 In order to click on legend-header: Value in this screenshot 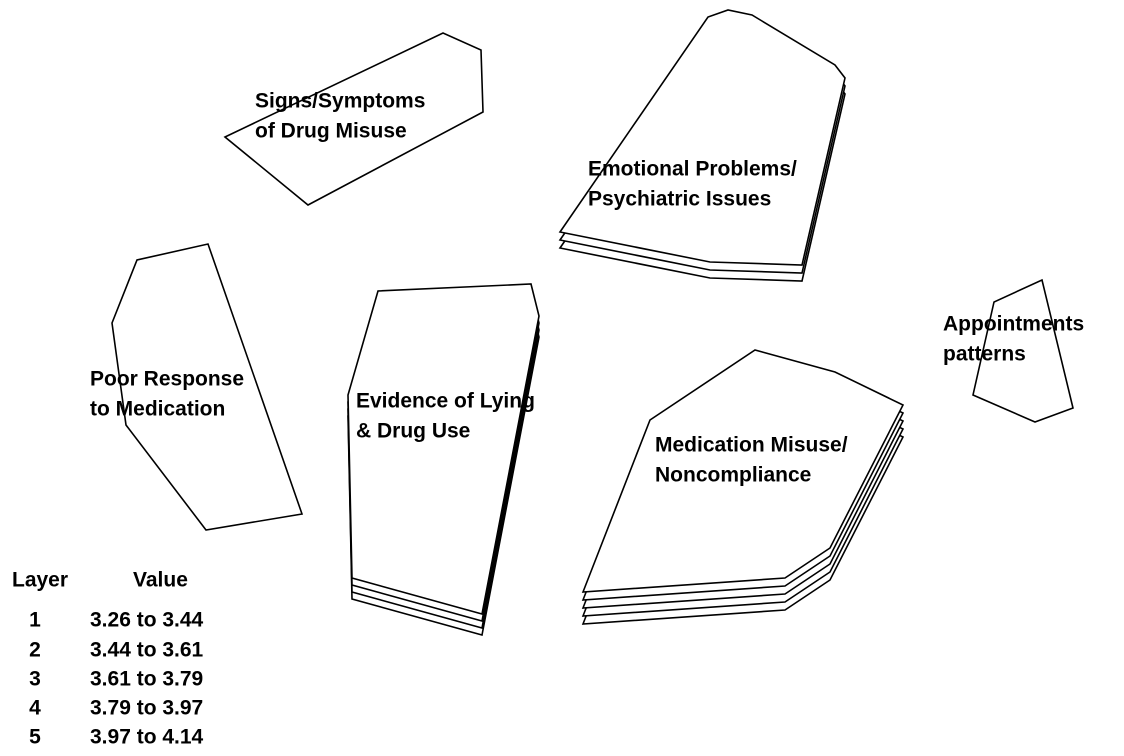, I will do `click(160, 580)`.